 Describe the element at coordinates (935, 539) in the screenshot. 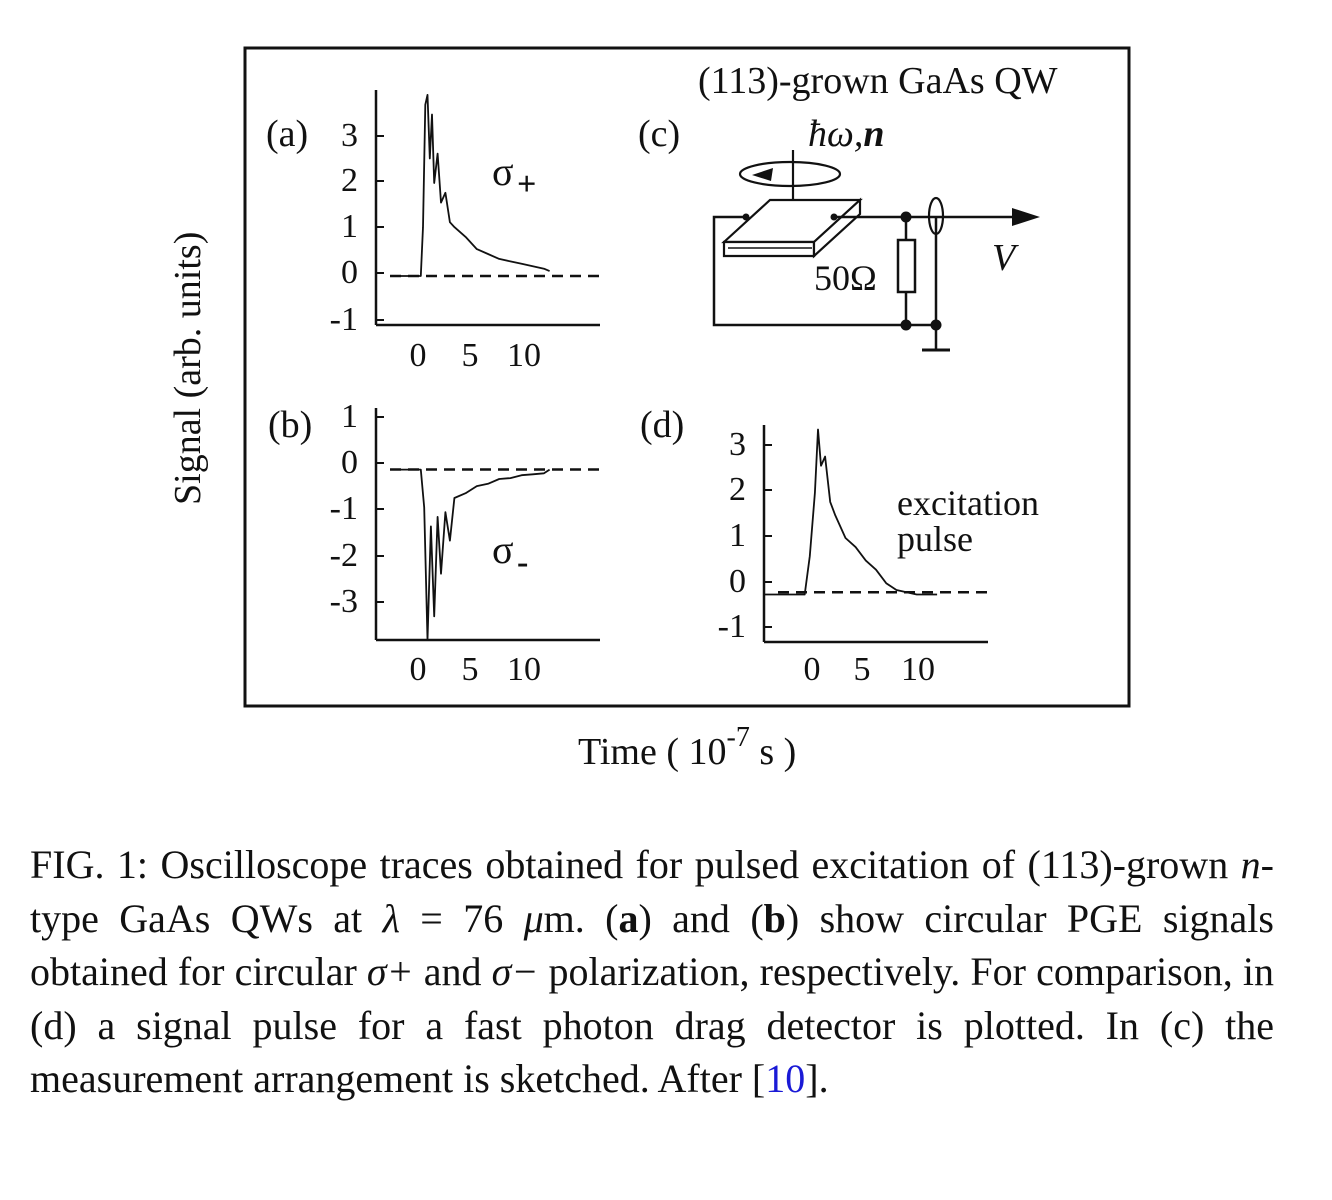

I see `annotation-label: pulse` at that location.